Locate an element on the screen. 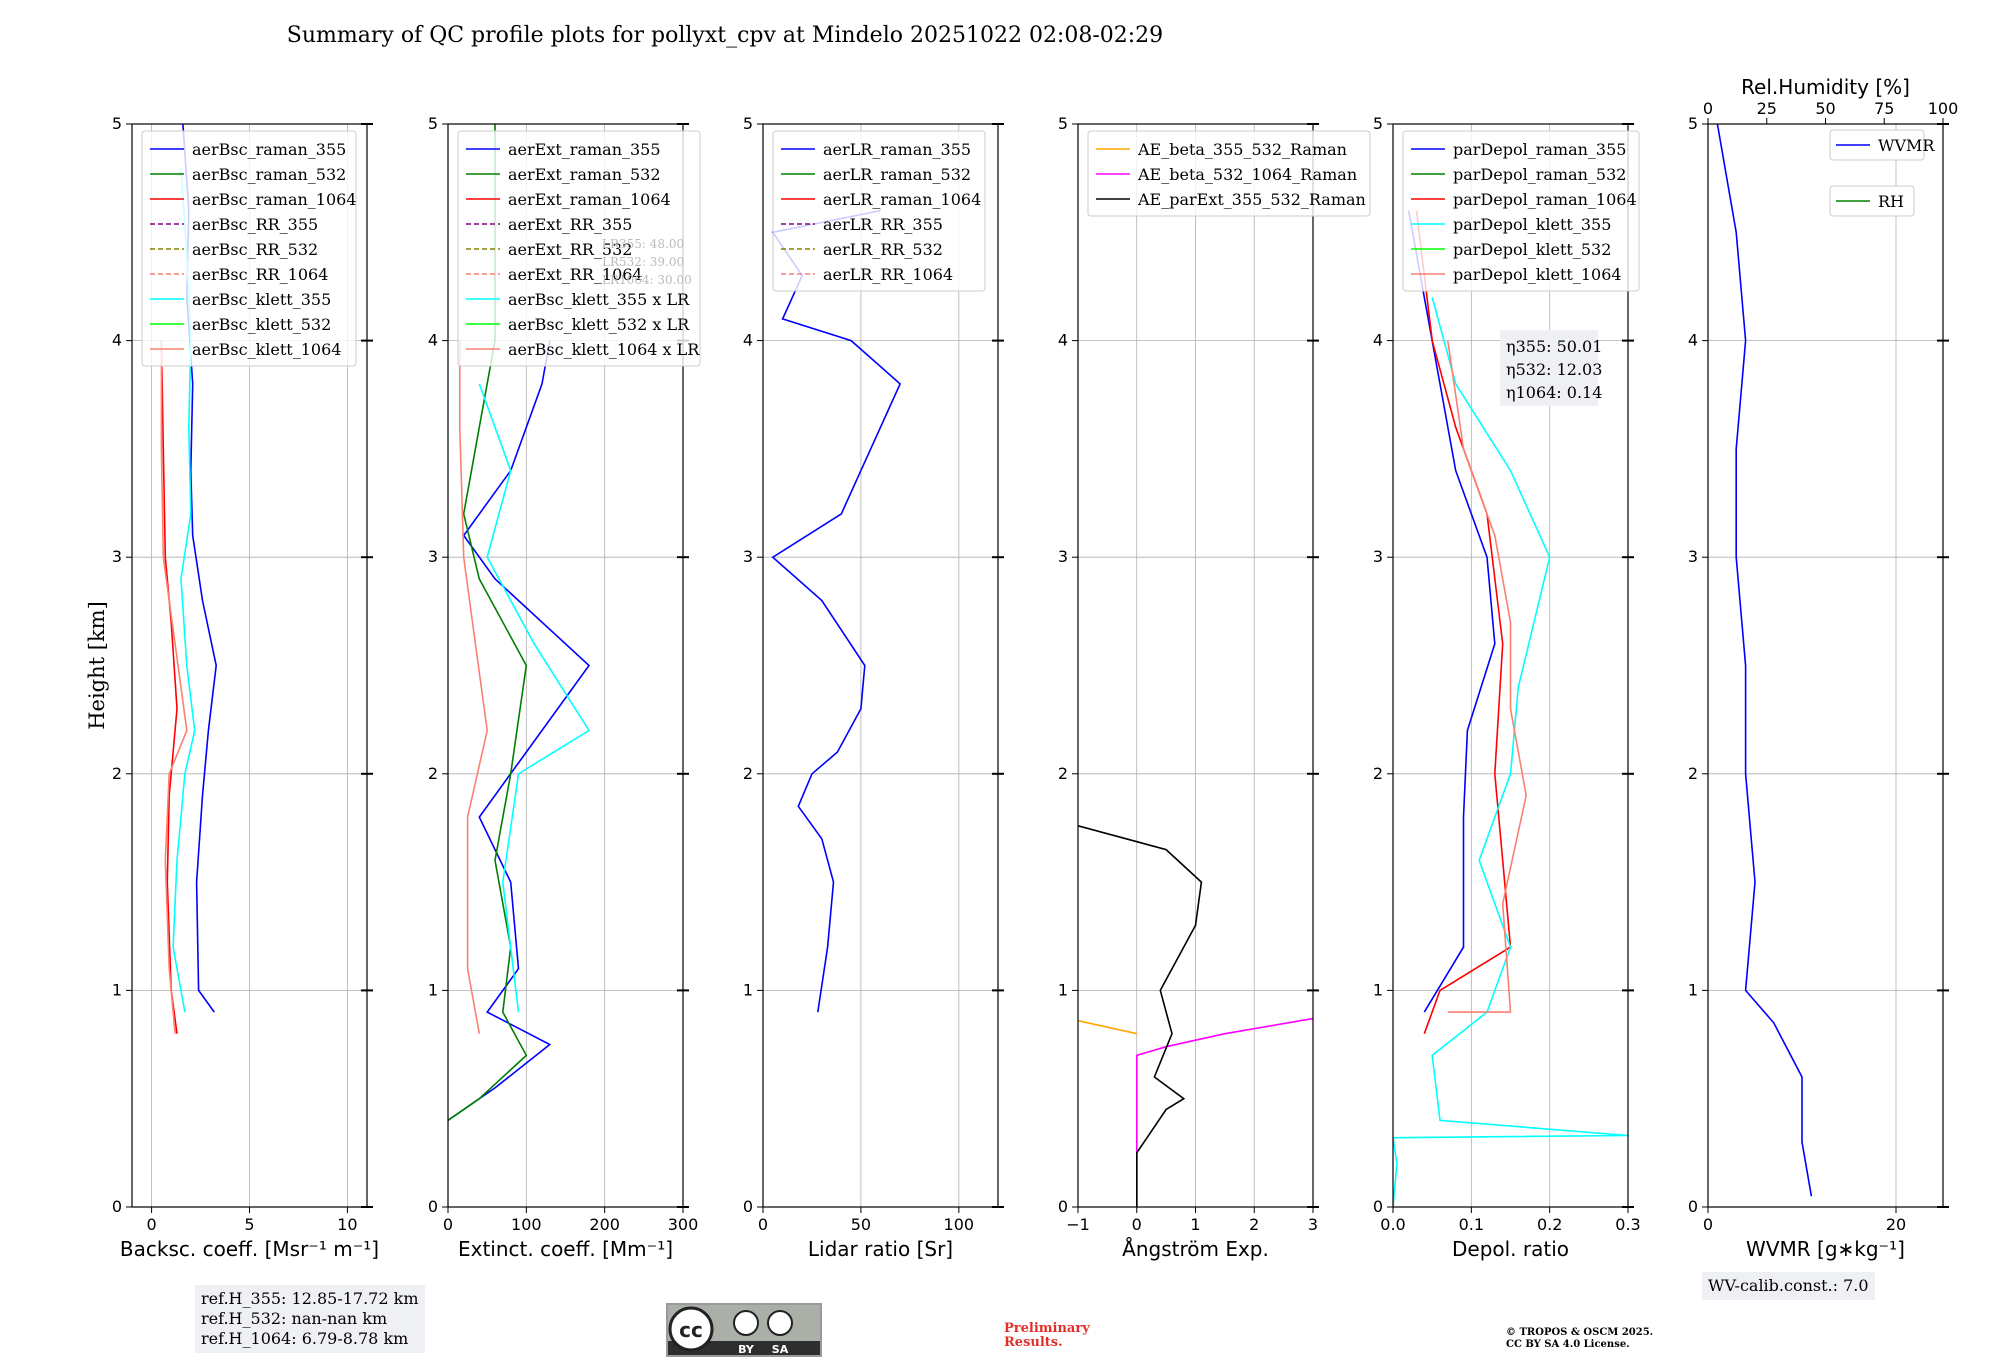 The width and height of the screenshot is (2000, 1360). legend-label: aerBsc_klett_532 is located at coordinates (261, 324).